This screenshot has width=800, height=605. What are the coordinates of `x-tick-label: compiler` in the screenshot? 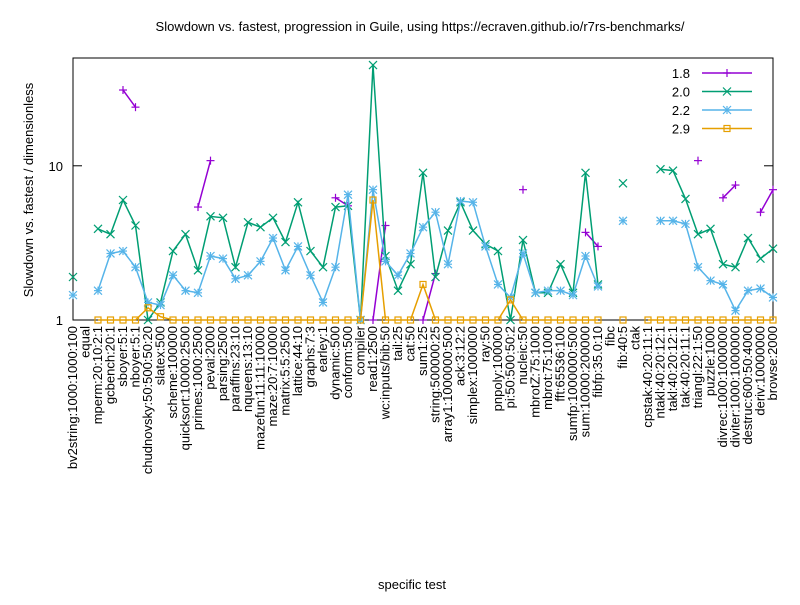 It's located at (360, 350).